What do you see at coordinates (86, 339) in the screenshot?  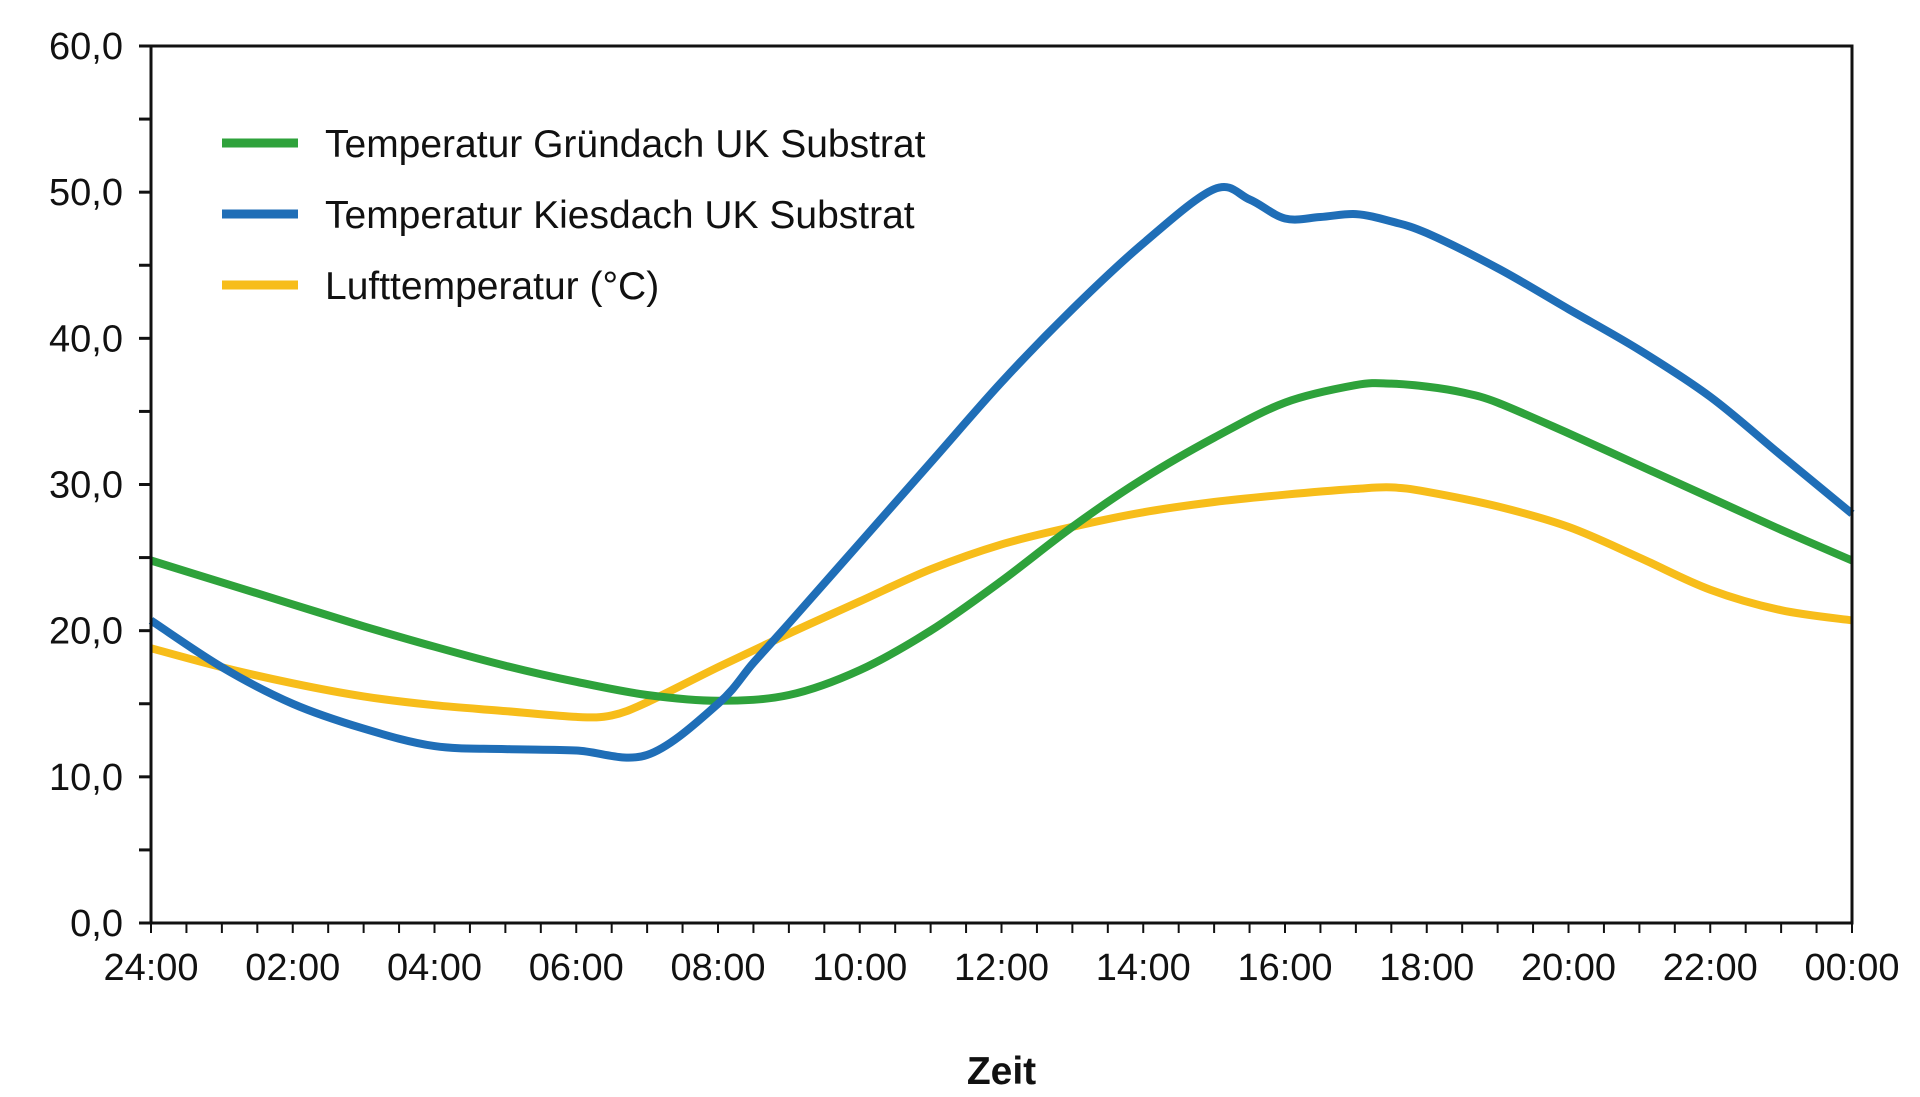 I see `y-tick-label: 40,0` at bounding box center [86, 339].